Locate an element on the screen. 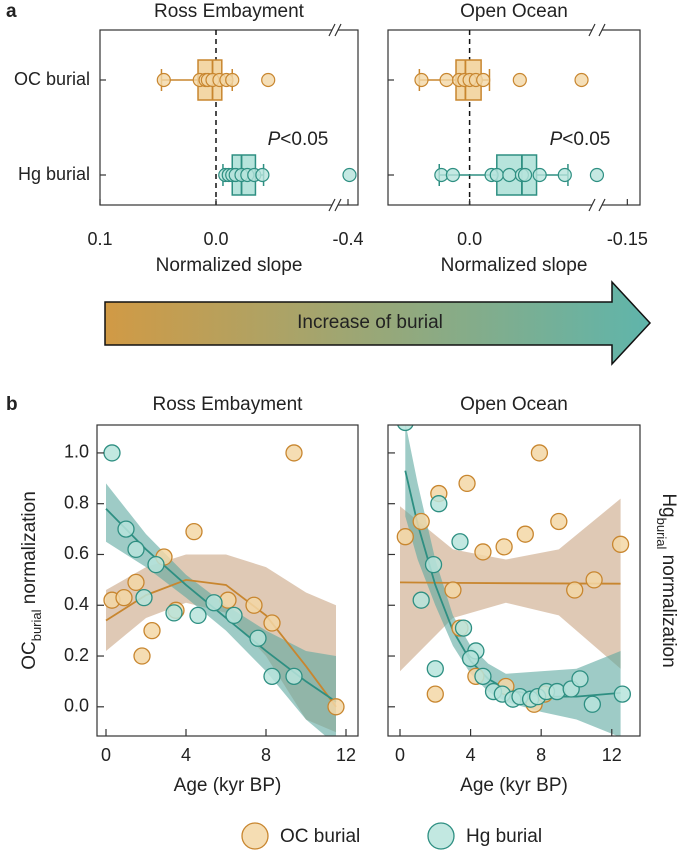 The height and width of the screenshot is (855, 685). y-tick-label: 0.4 is located at coordinates (76, 604).